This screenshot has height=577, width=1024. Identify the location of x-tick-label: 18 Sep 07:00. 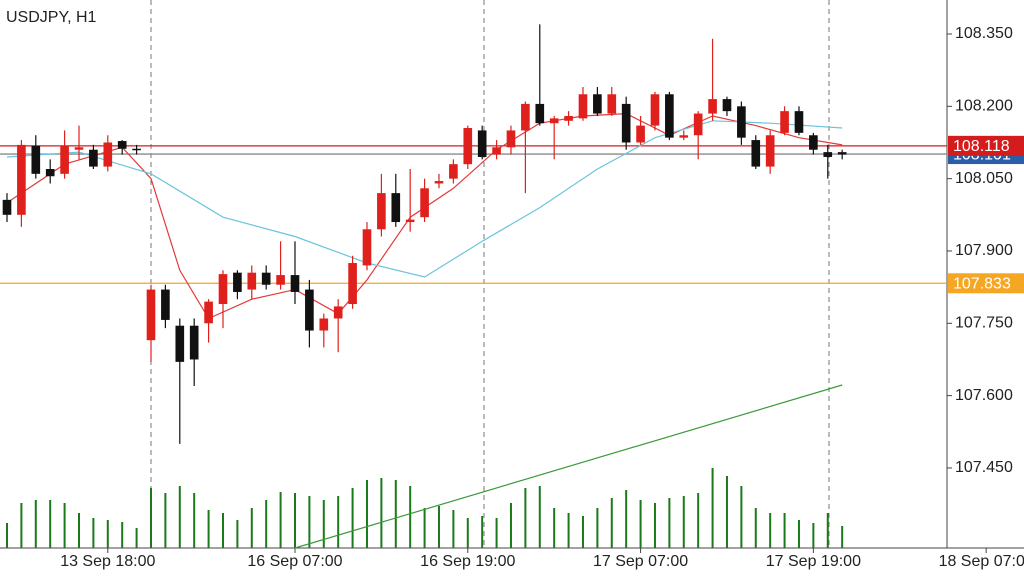
(981, 561).